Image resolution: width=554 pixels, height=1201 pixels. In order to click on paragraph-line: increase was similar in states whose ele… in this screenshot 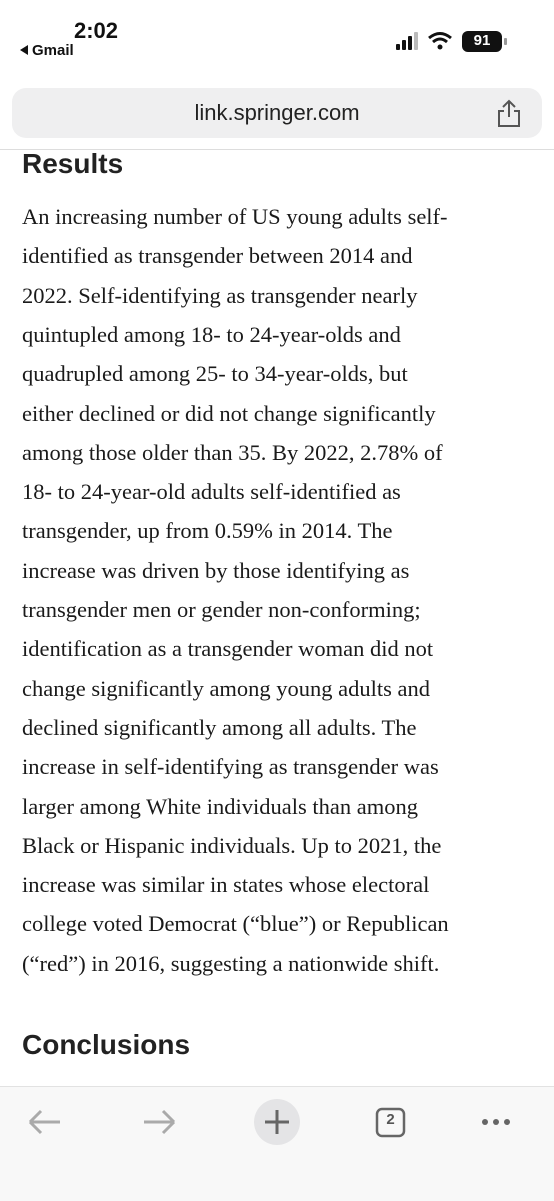, I will do `click(226, 885)`.